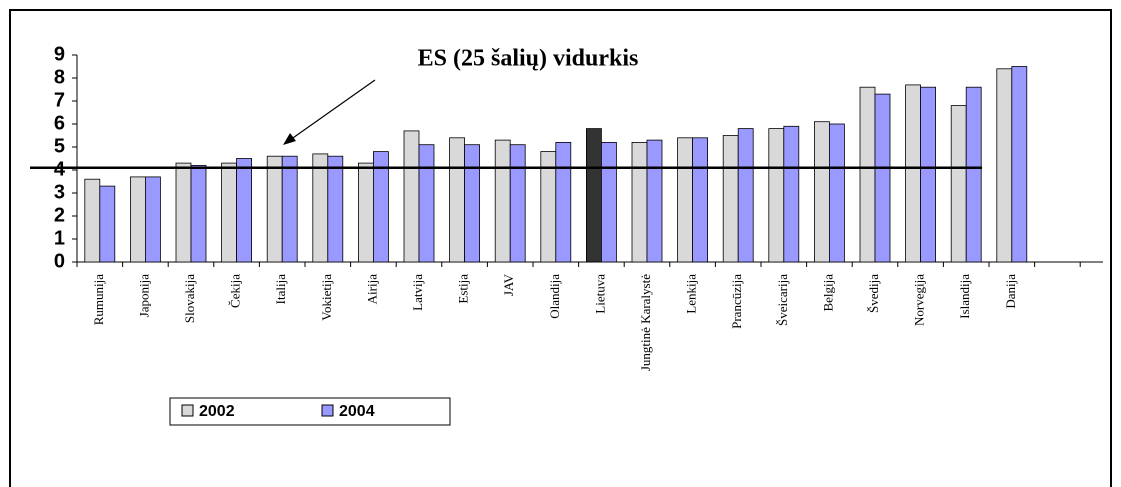 This screenshot has width=1121, height=487. I want to click on x-tick-label: Rumunija, so click(98, 300).